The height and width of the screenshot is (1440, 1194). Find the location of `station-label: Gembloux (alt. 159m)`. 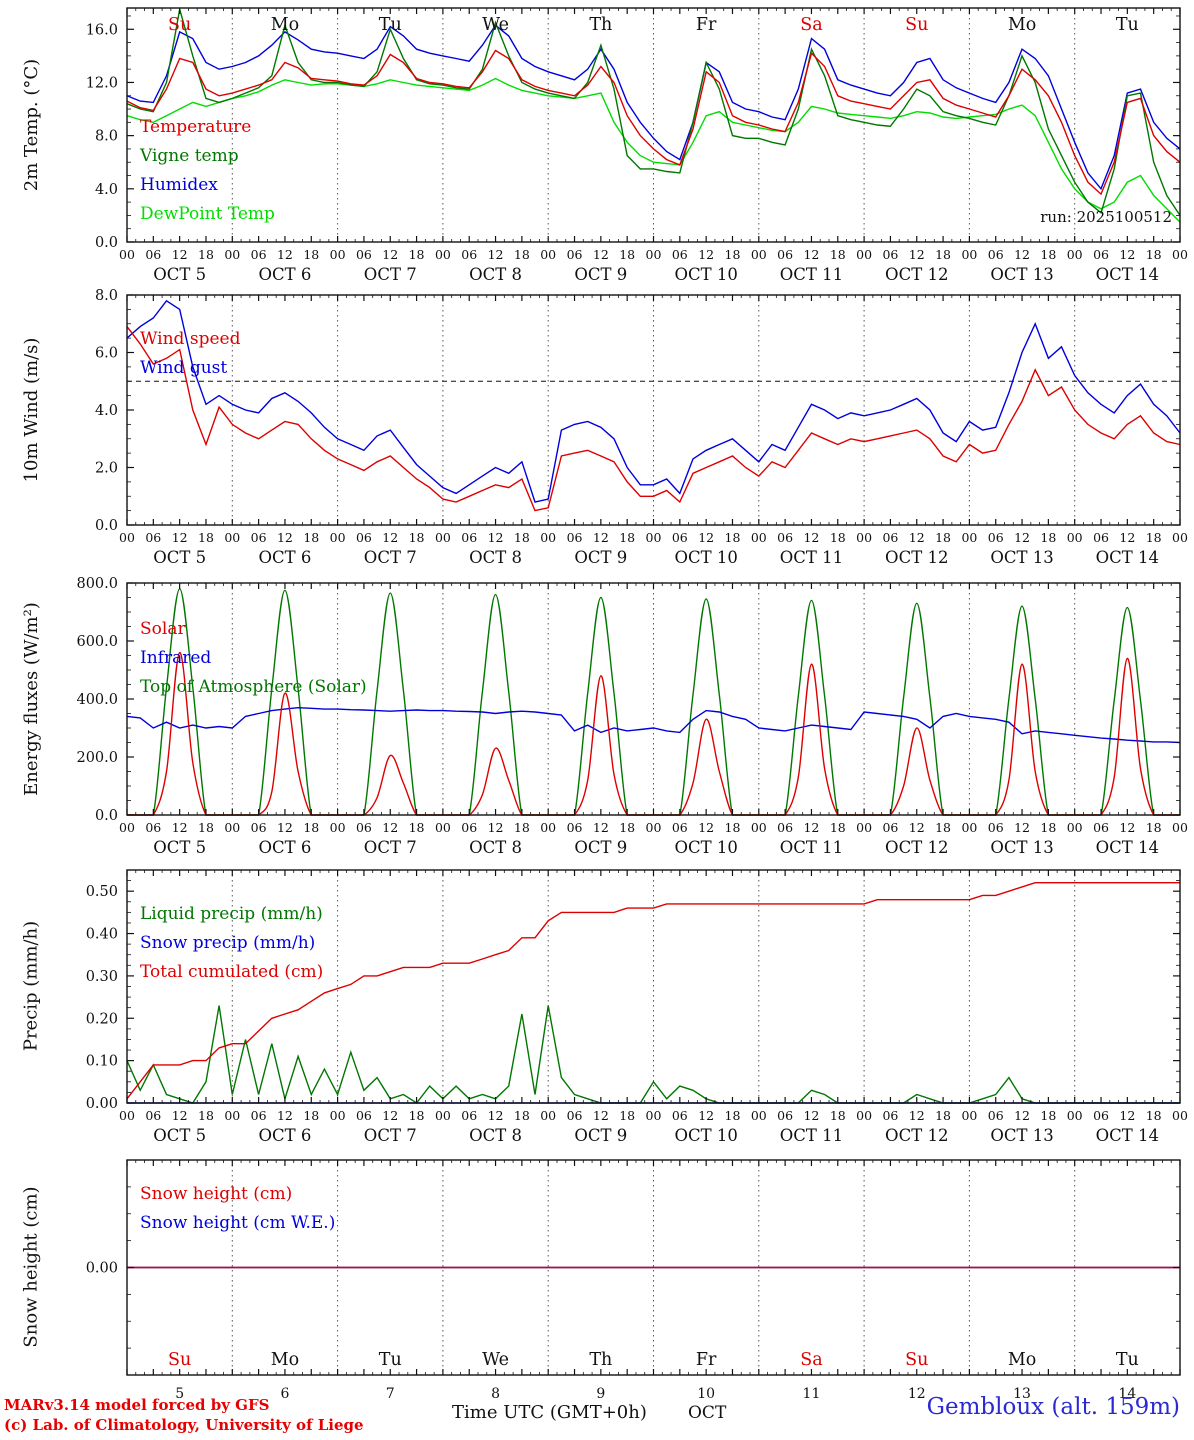

station-label: Gembloux (alt. 159m) is located at coordinates (1053, 1407).